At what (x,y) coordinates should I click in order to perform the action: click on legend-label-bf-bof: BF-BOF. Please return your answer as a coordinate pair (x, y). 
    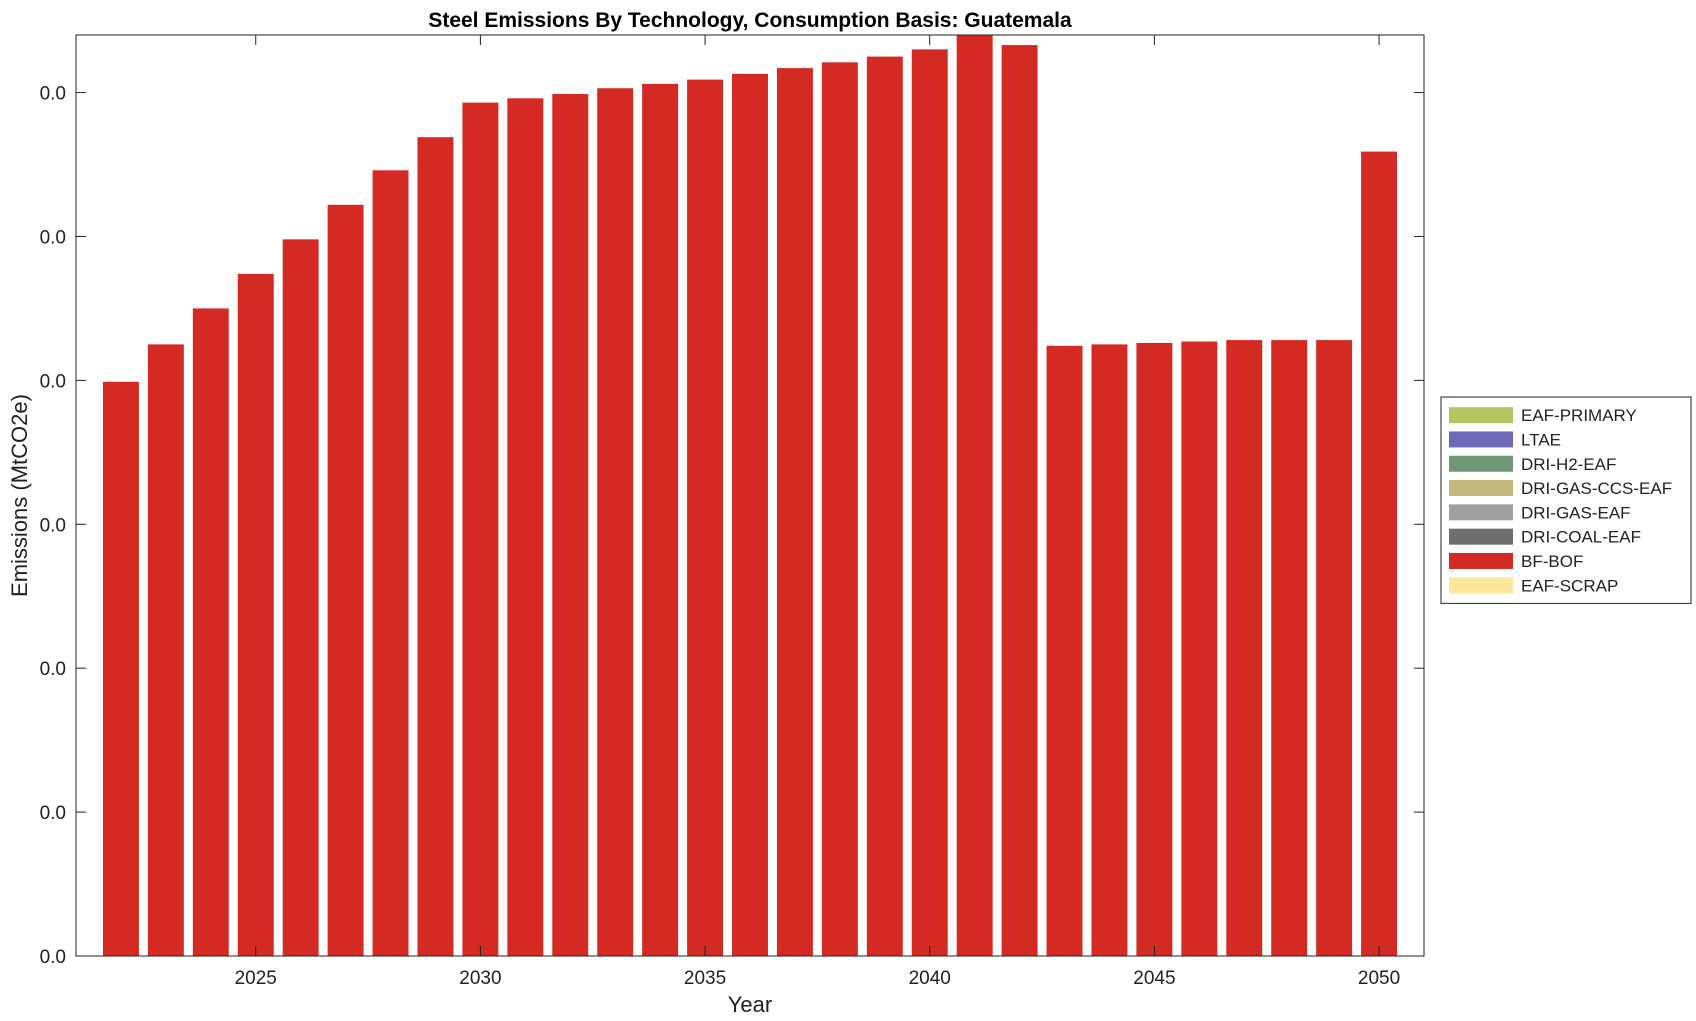
    Looking at the image, I should click on (1552, 561).